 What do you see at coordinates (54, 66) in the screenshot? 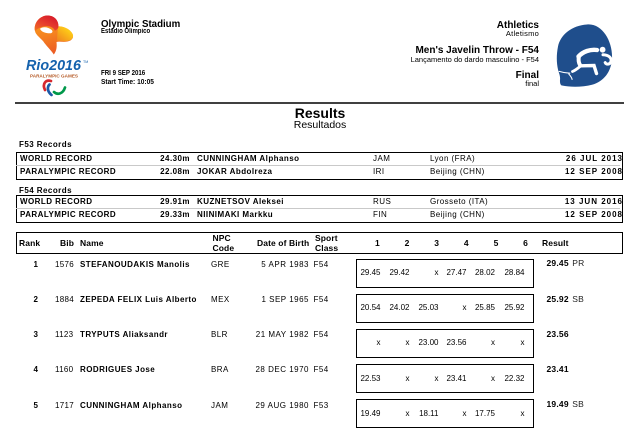
I see `svg-text: Rio2016` at bounding box center [54, 66].